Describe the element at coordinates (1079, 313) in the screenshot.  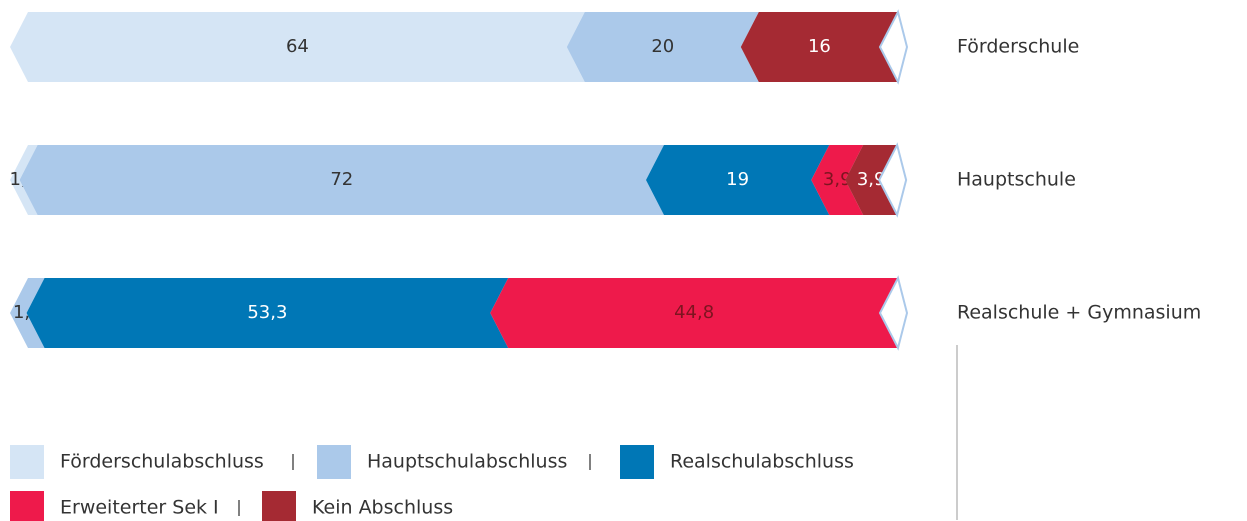
I see `category-label: Realschule + Gymnasium` at that location.